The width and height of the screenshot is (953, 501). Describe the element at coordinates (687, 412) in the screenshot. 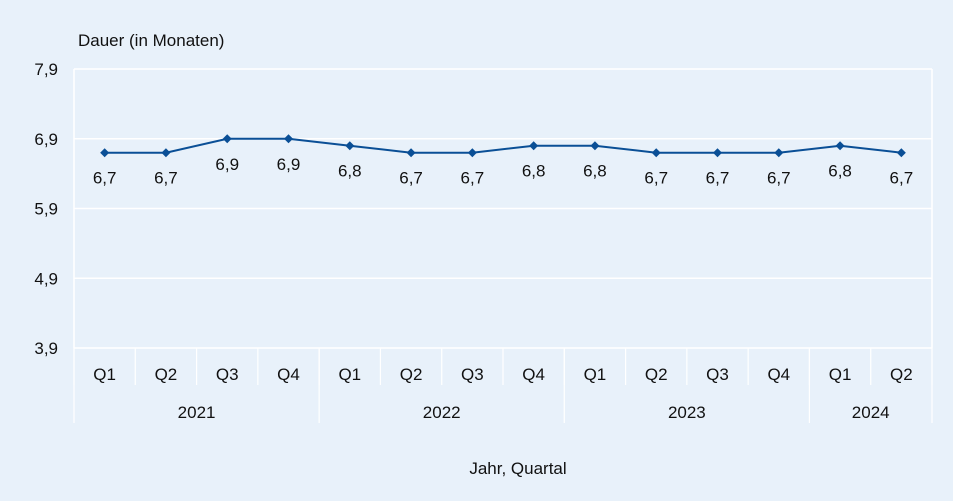

I see `x-group-label: 2023` at that location.